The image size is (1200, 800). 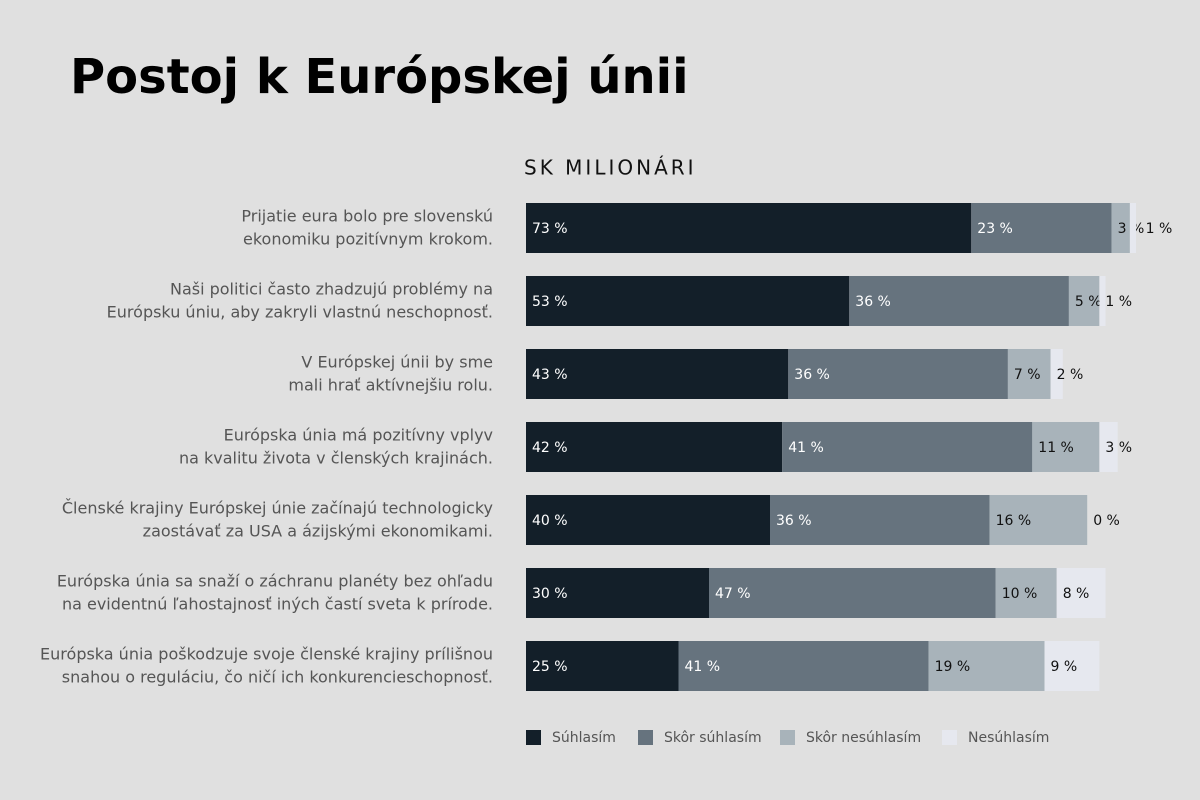 What do you see at coordinates (550, 448) in the screenshot?
I see `value-label: 42 %` at bounding box center [550, 448].